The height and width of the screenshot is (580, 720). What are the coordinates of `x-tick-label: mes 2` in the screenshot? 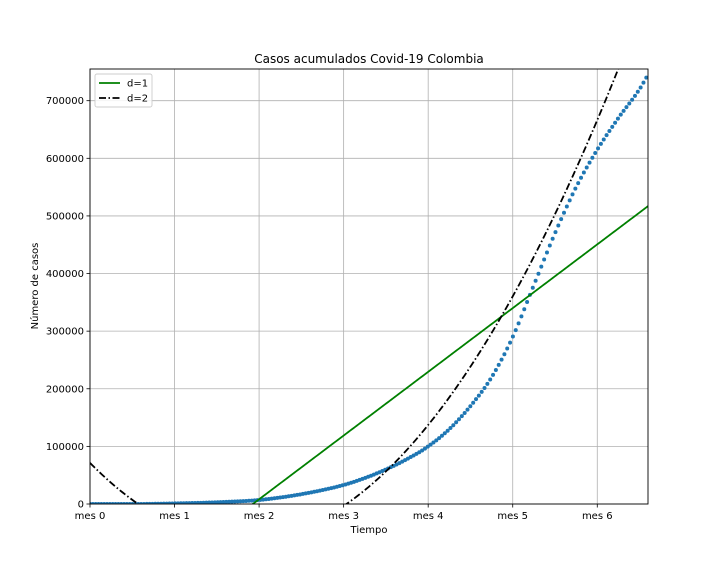 It's located at (259, 516).